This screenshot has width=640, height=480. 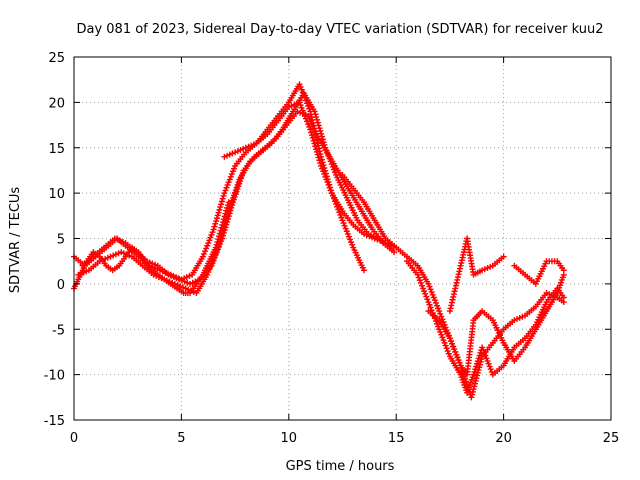 What do you see at coordinates (54, 421) in the screenshot?
I see `y-tick-label: -15` at bounding box center [54, 421].